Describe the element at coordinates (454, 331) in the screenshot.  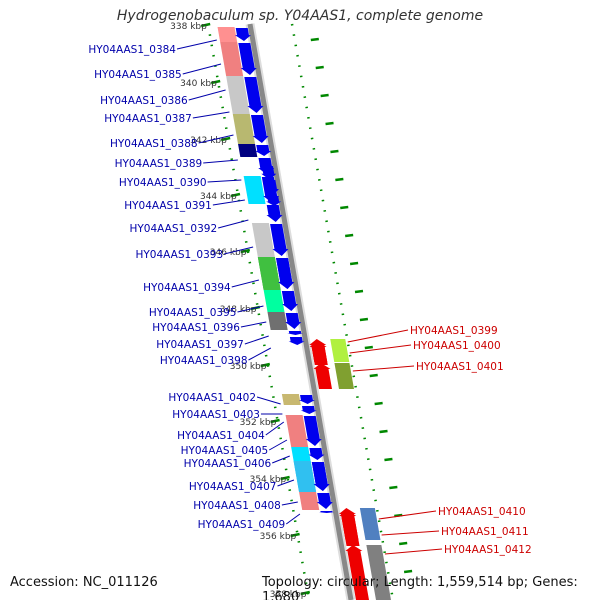
I see `gene-label-reverse: HY04AAS1_0399` at that location.